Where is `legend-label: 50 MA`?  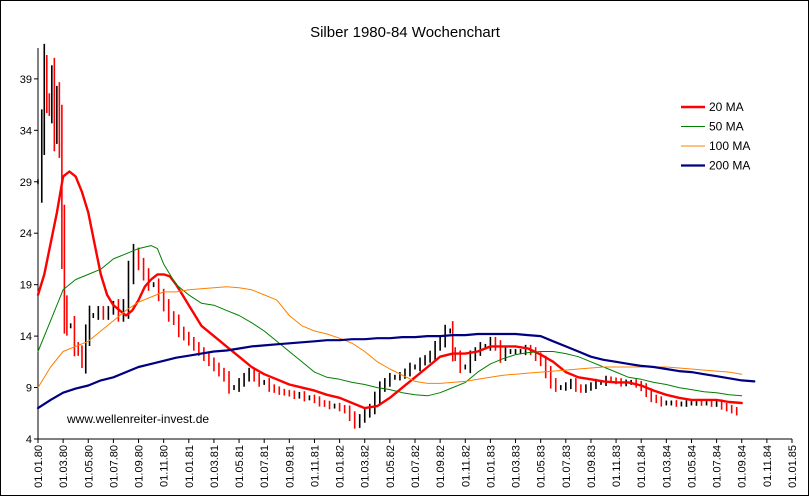 legend-label: 50 MA is located at coordinates (726, 127).